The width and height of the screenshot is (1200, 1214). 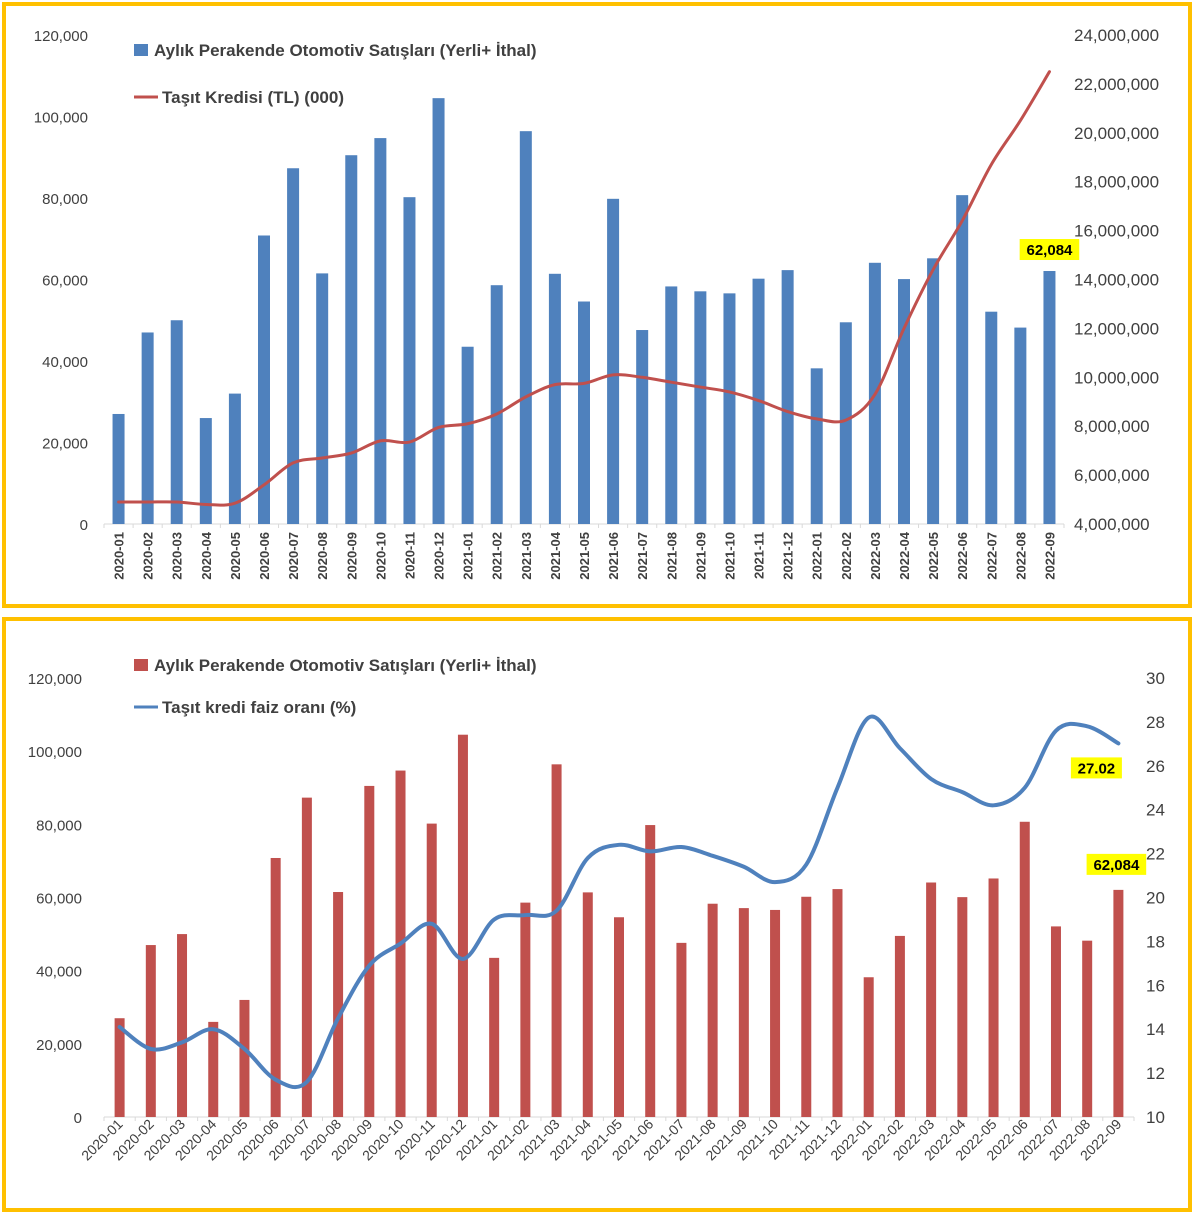 I want to click on y-right-tick-label: 16,000,000, so click(x=1116, y=231).